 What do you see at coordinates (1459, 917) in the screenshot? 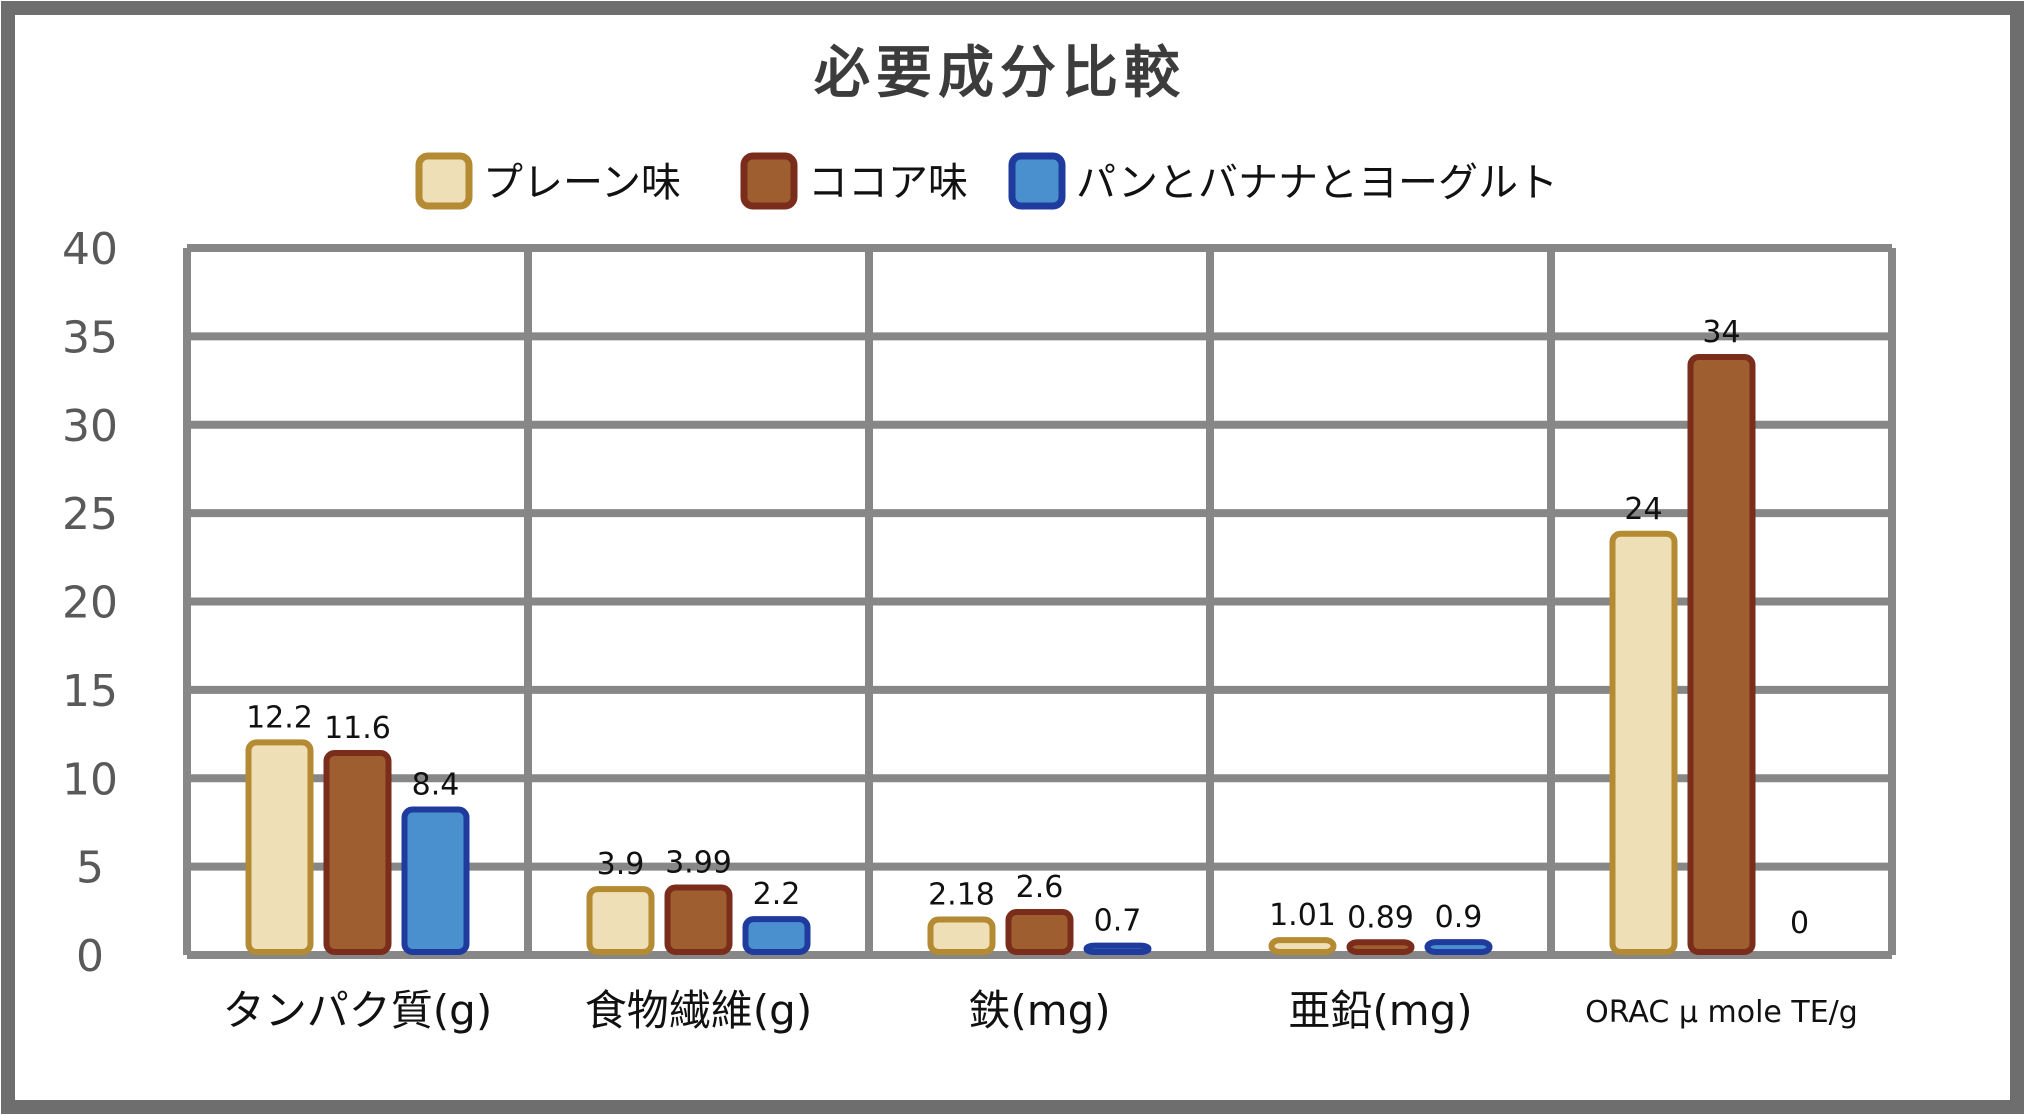
I see `data-label: 0.9` at bounding box center [1459, 917].